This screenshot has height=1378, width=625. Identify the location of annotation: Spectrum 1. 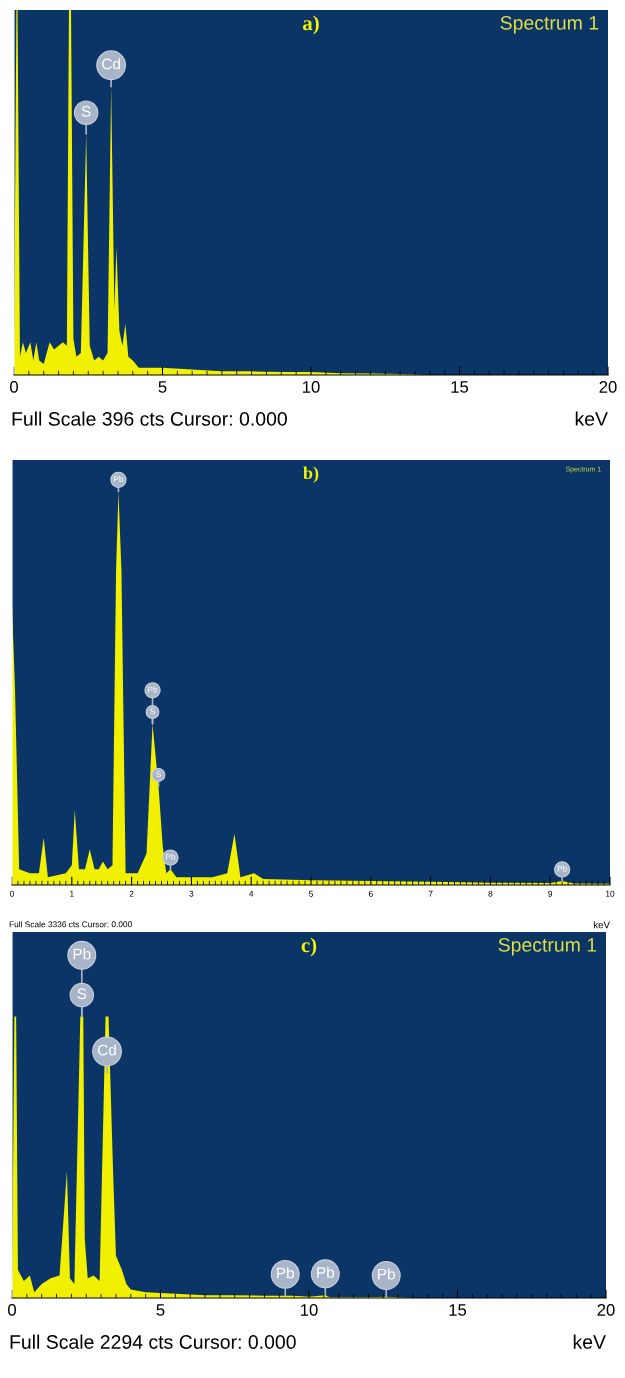
(549, 24).